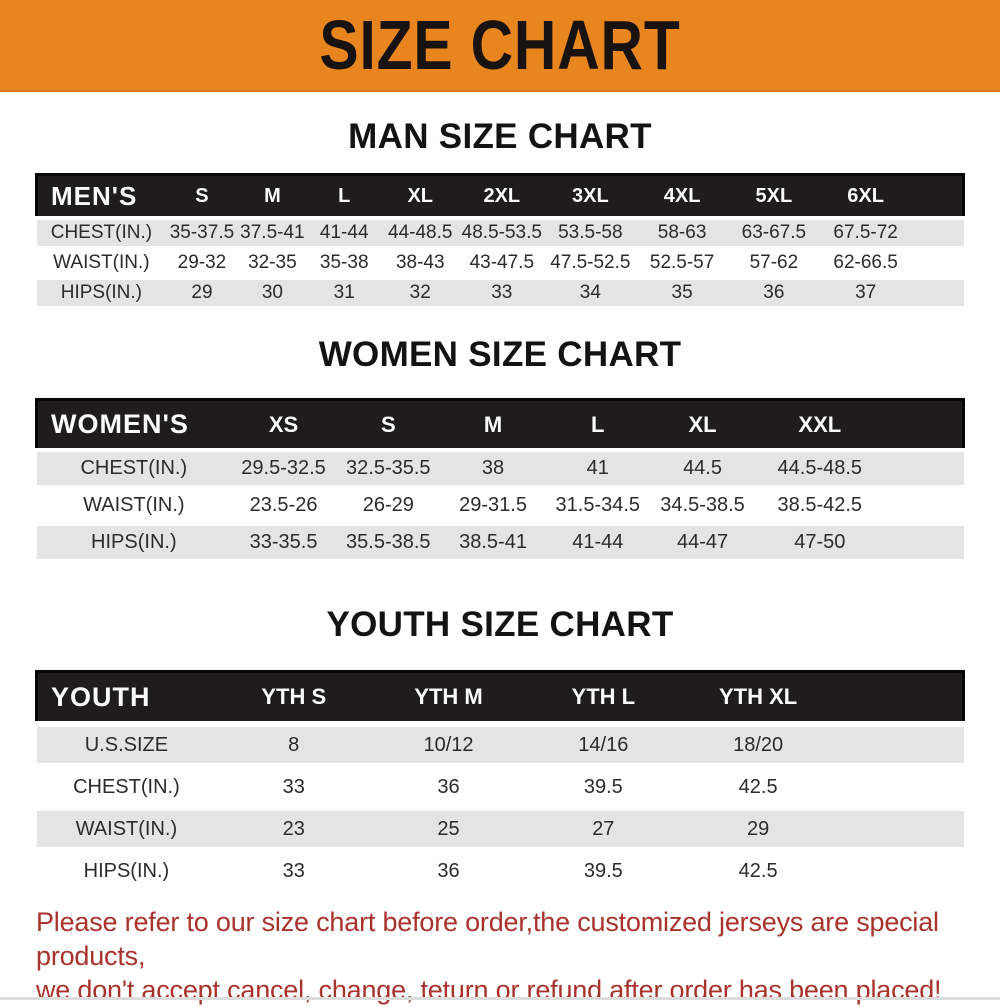  I want to click on banner-title: SIZE CHART, so click(500, 45).